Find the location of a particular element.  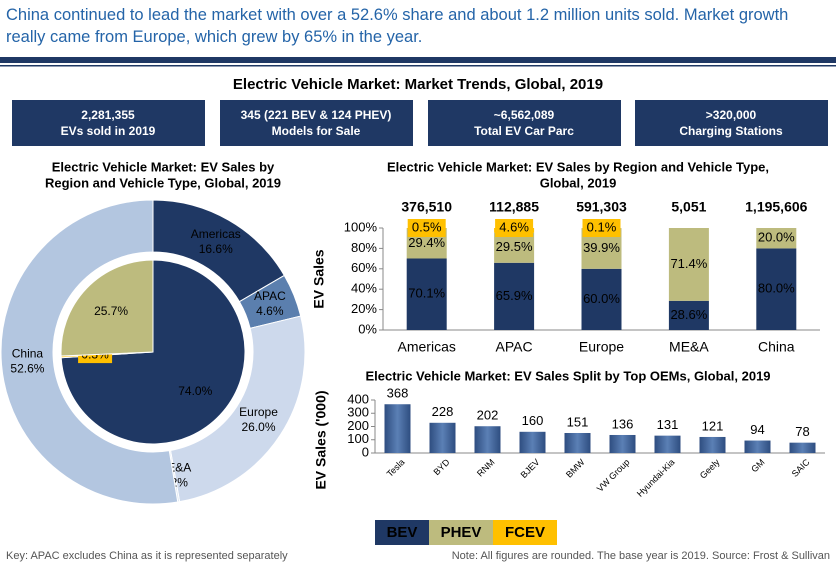

stat-label: Charging Stations is located at coordinates (731, 131).